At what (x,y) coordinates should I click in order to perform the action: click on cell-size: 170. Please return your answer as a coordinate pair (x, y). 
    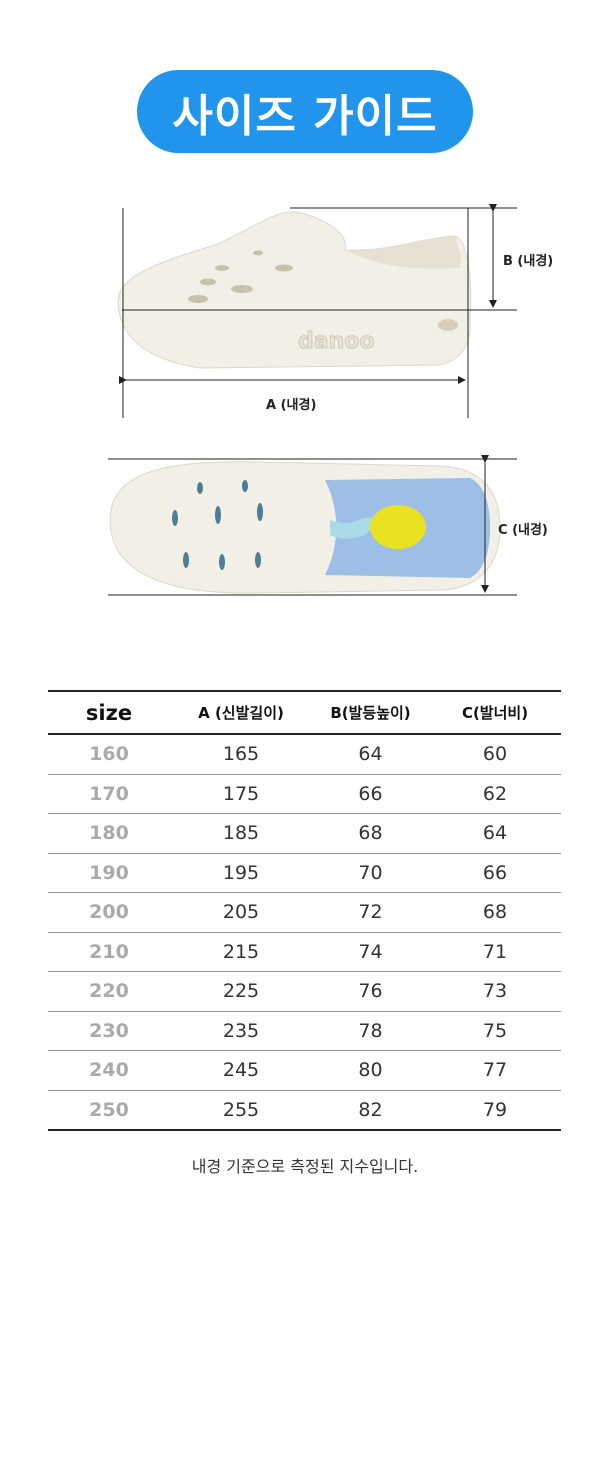
    Looking at the image, I should click on (109, 794).